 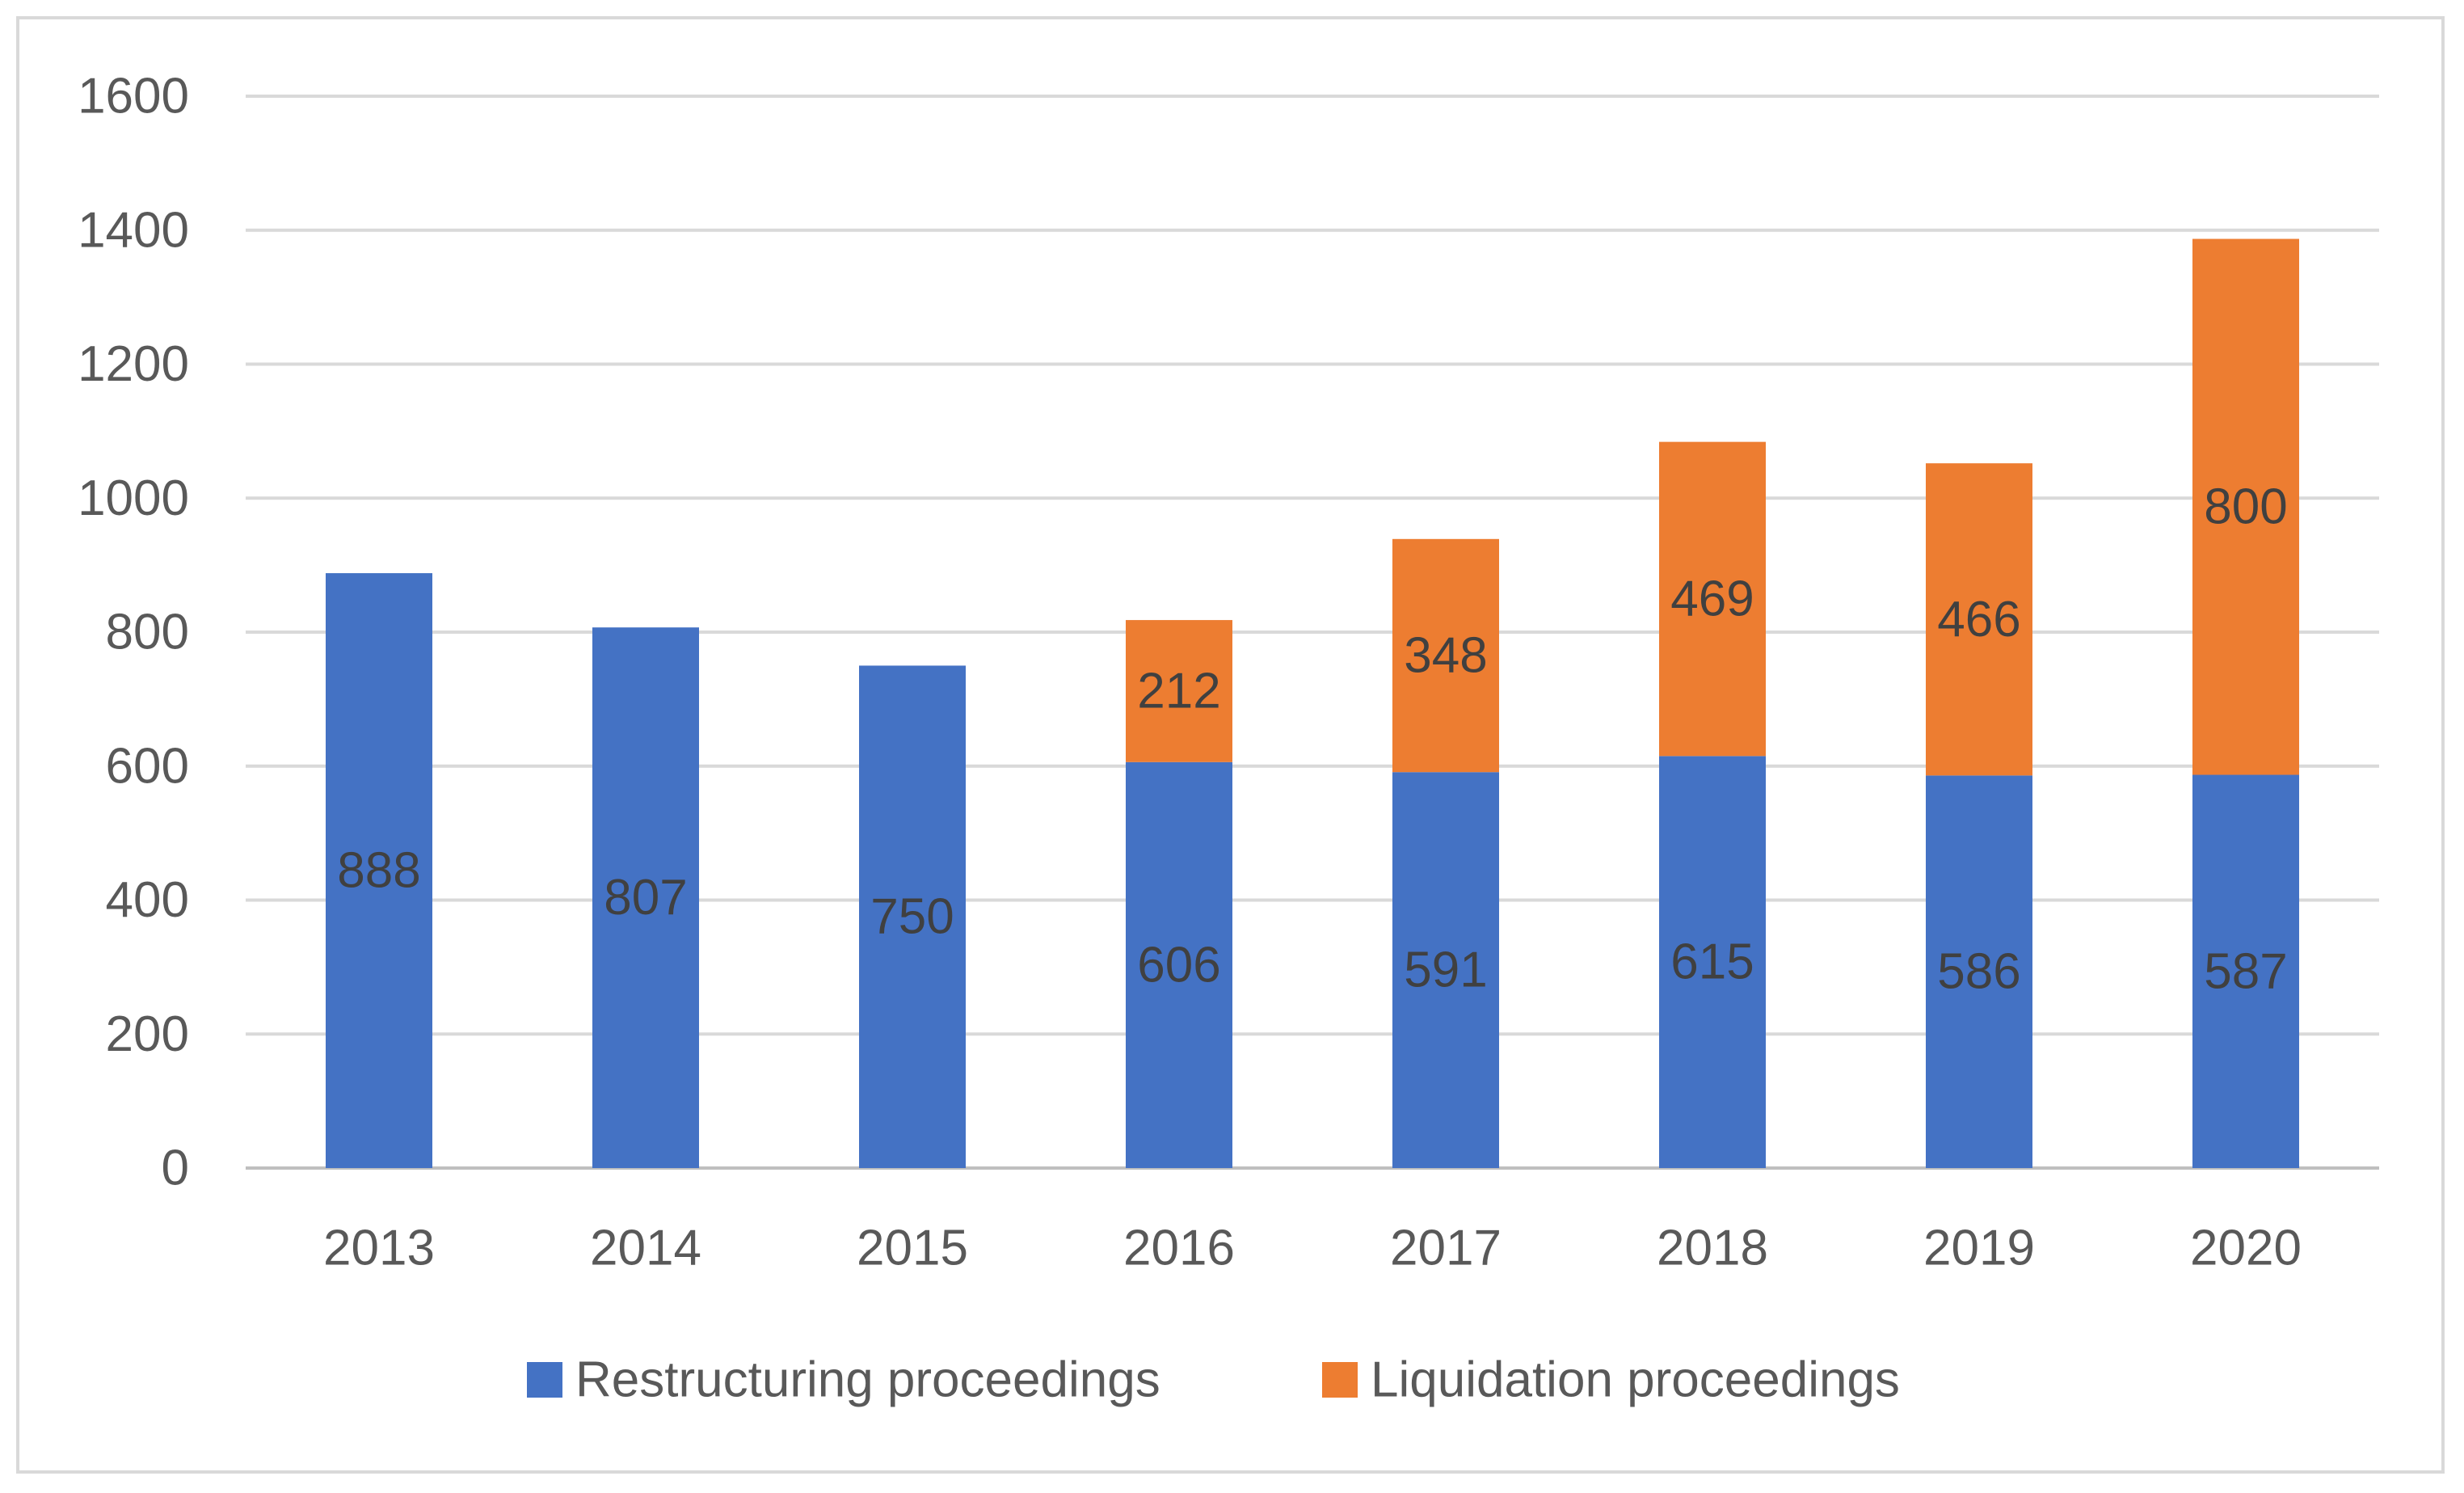 I want to click on data-label-restructuring-2018: 615, so click(x=1712, y=962).